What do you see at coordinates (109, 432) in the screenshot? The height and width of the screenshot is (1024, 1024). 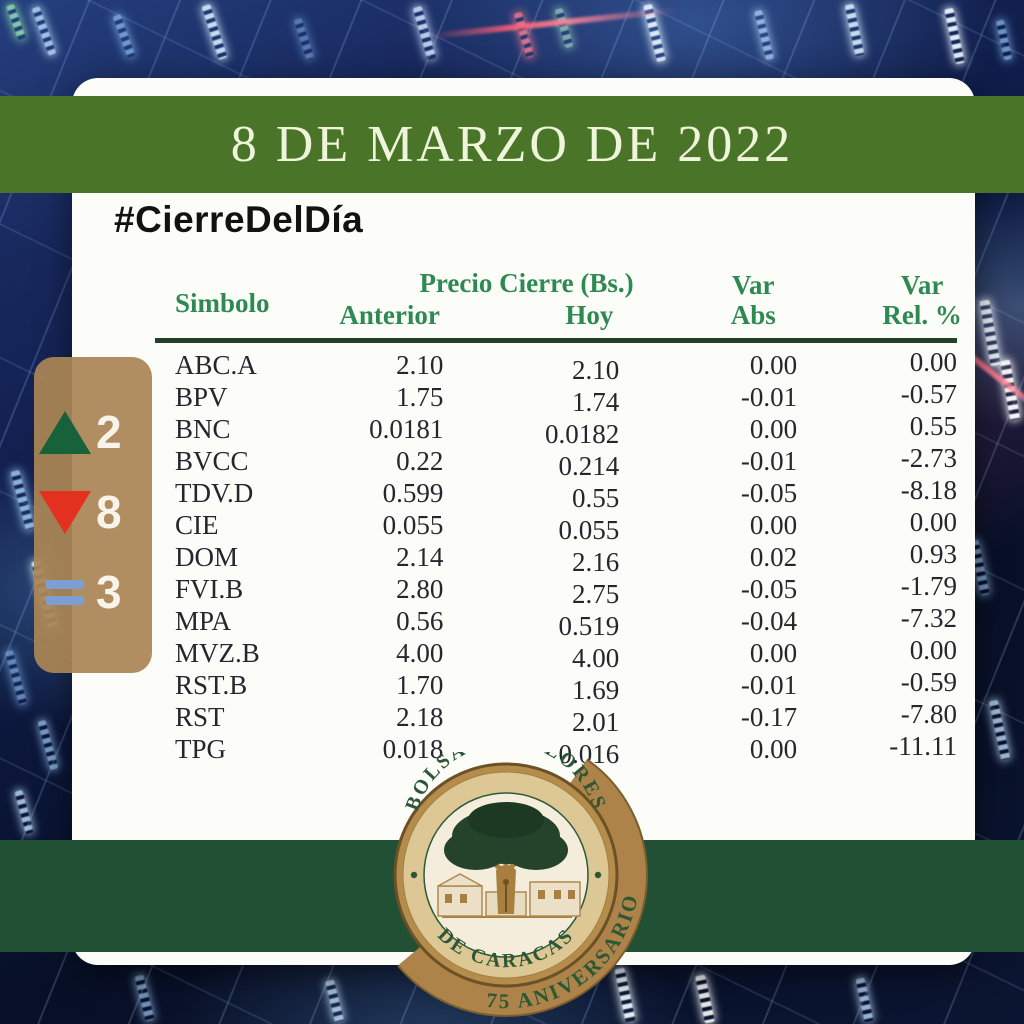 I see `advancers-count: 2` at bounding box center [109, 432].